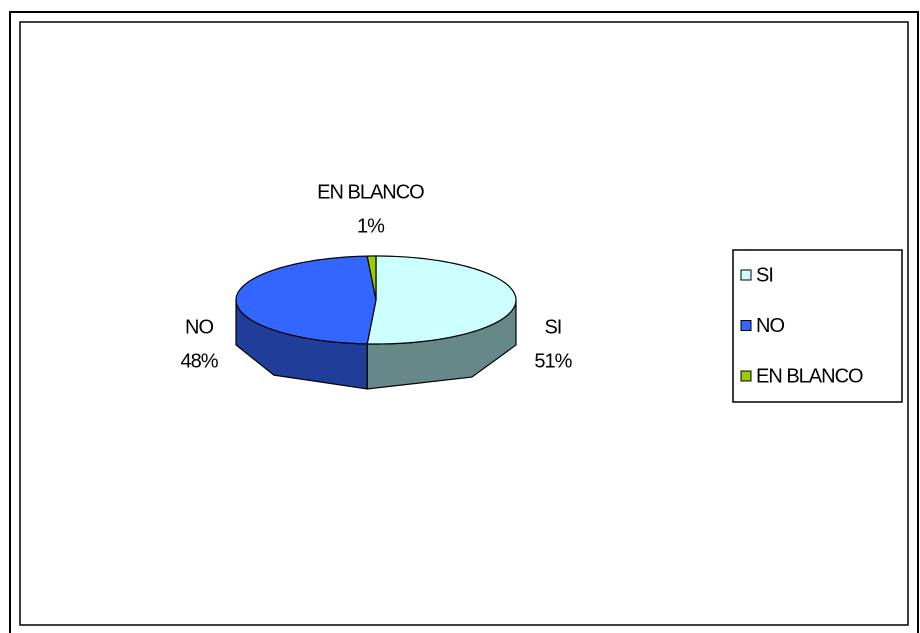  What do you see at coordinates (370, 192) in the screenshot?
I see `data-label-name: EN BLANCO` at bounding box center [370, 192].